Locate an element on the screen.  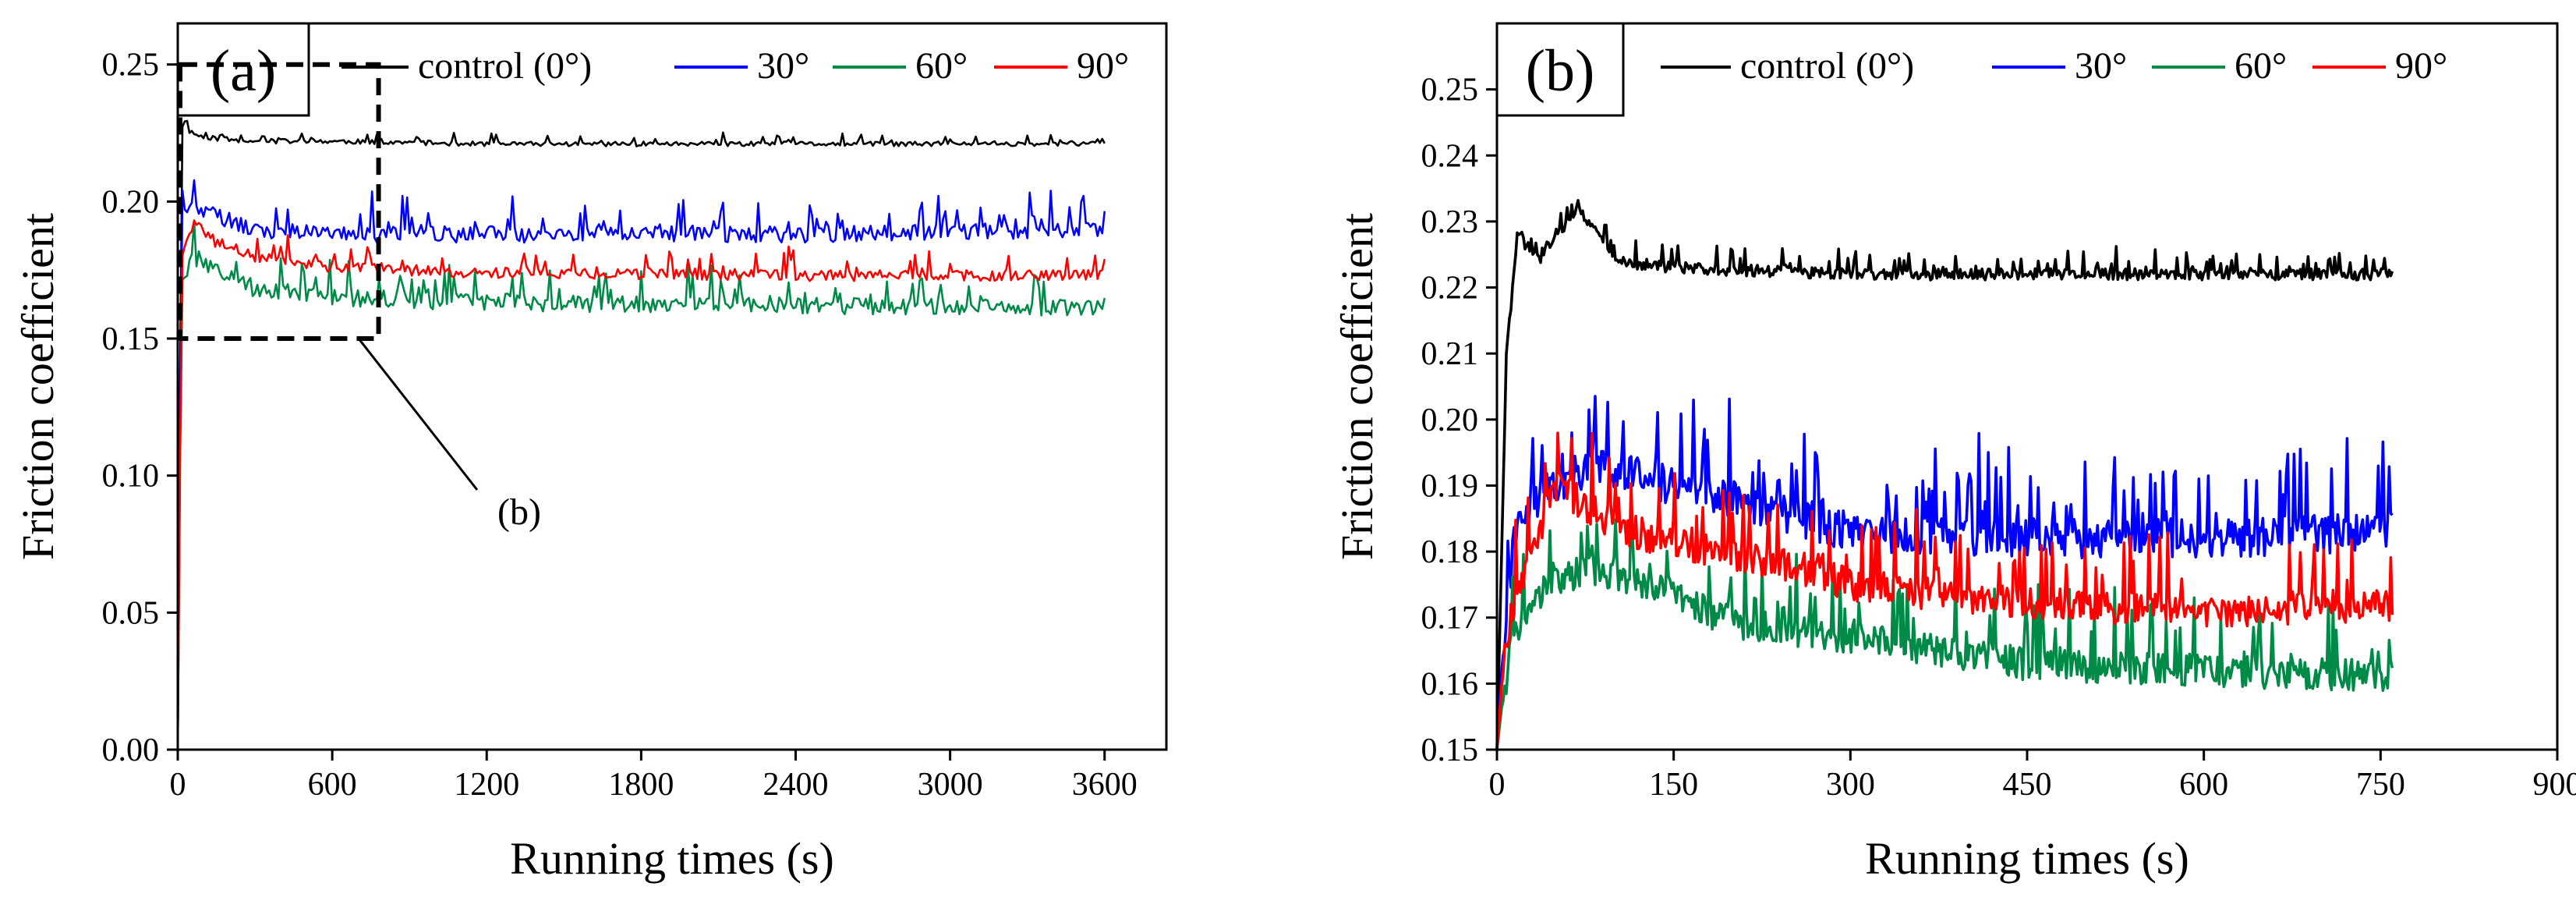
panel-a-x-tick-label-0: 0 is located at coordinates (178, 785).